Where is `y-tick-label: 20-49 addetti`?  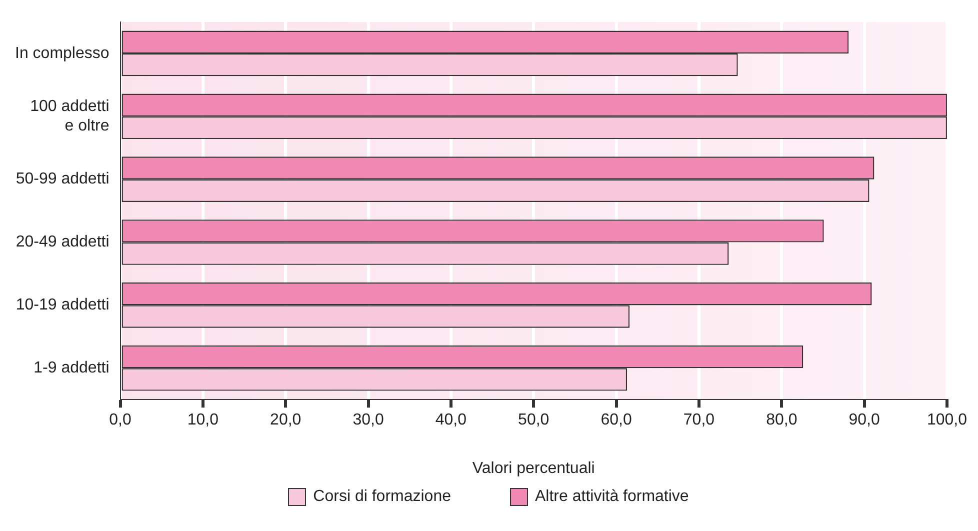
y-tick-label: 20-49 addetti is located at coordinates (63, 242).